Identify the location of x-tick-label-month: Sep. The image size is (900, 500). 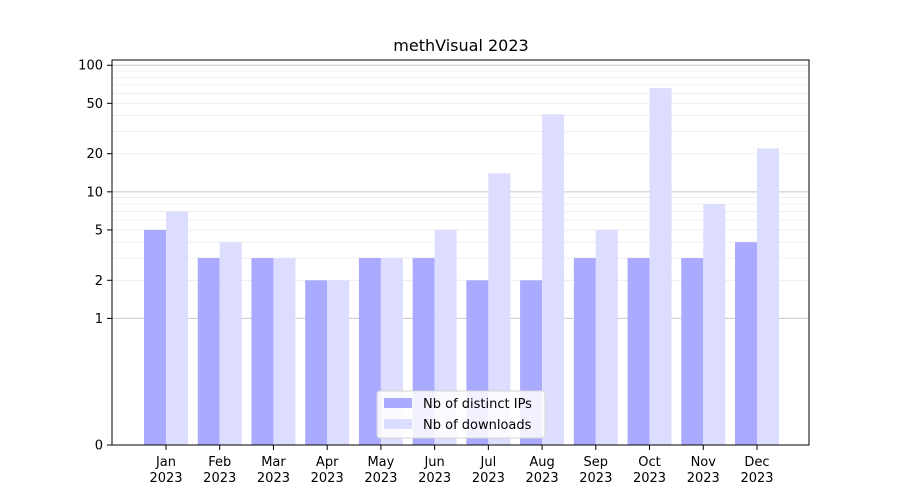
(596, 462).